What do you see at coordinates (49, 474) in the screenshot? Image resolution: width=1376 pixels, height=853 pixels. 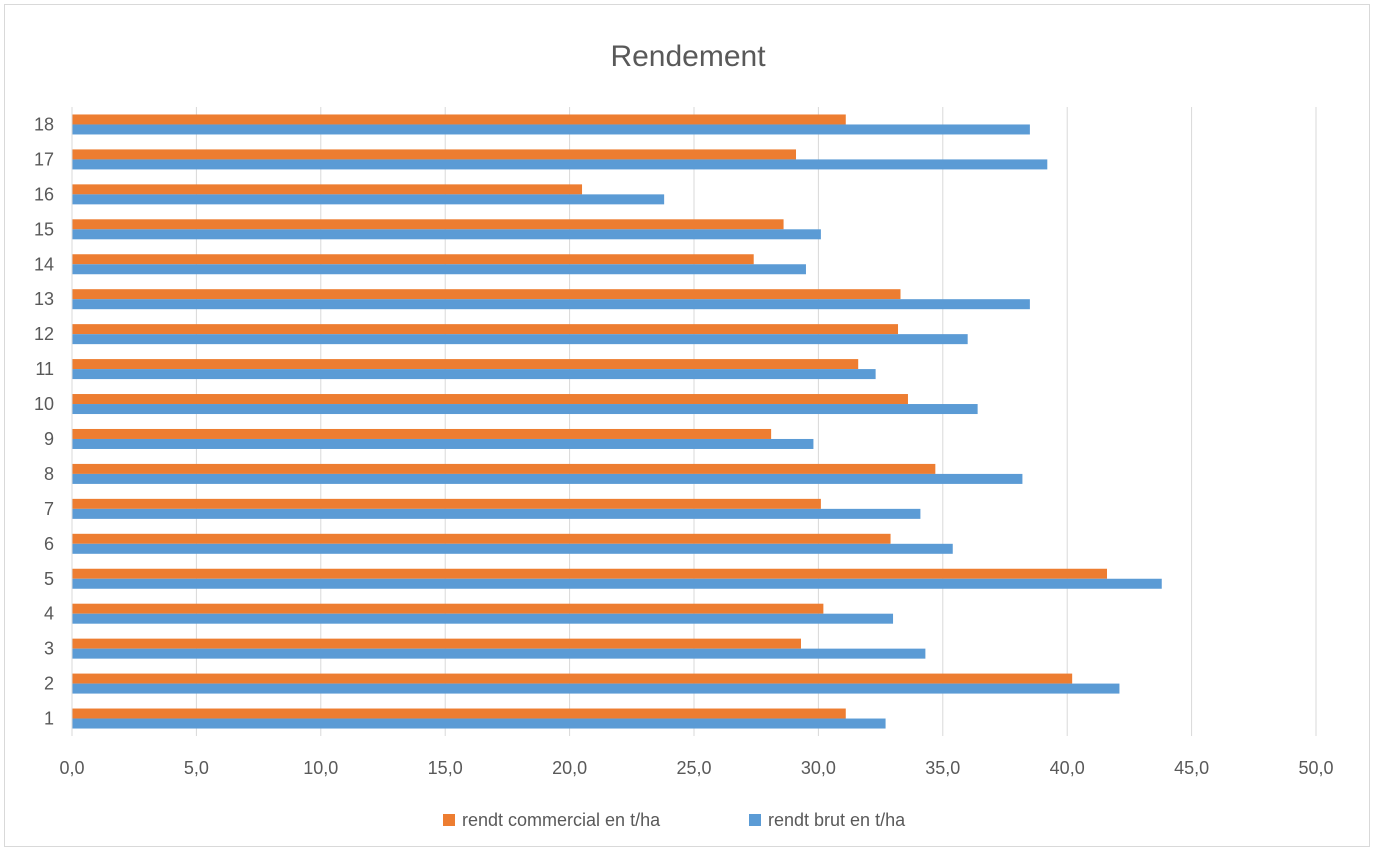 I see `y-tick-label: 8` at bounding box center [49, 474].